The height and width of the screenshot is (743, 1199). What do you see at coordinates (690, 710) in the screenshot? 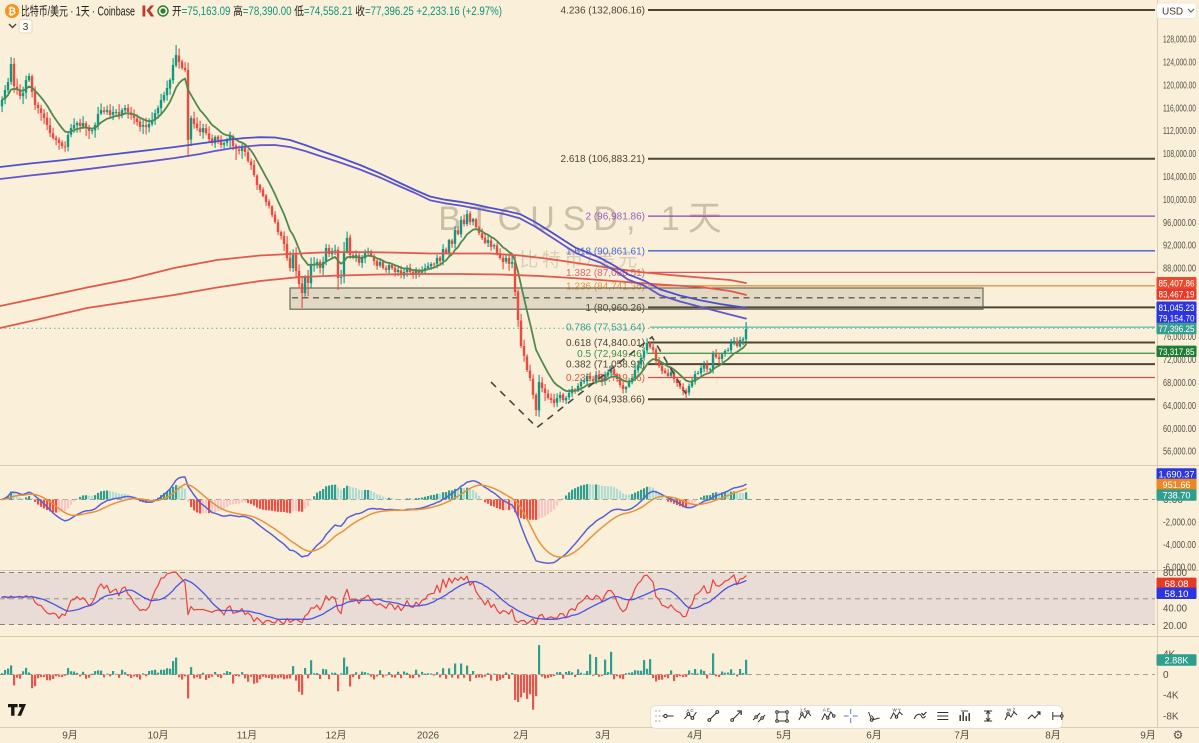
I see `svg-text: A C` at bounding box center [690, 710].